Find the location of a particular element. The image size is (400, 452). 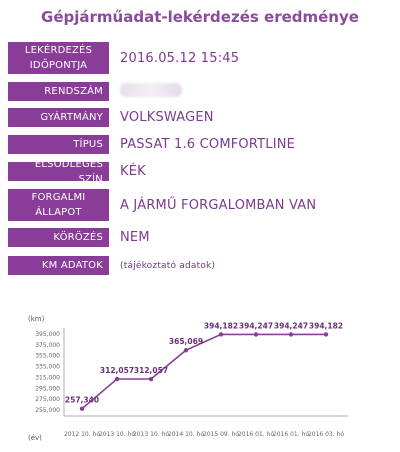

y-tick-label: 295,000 is located at coordinates (47, 388).